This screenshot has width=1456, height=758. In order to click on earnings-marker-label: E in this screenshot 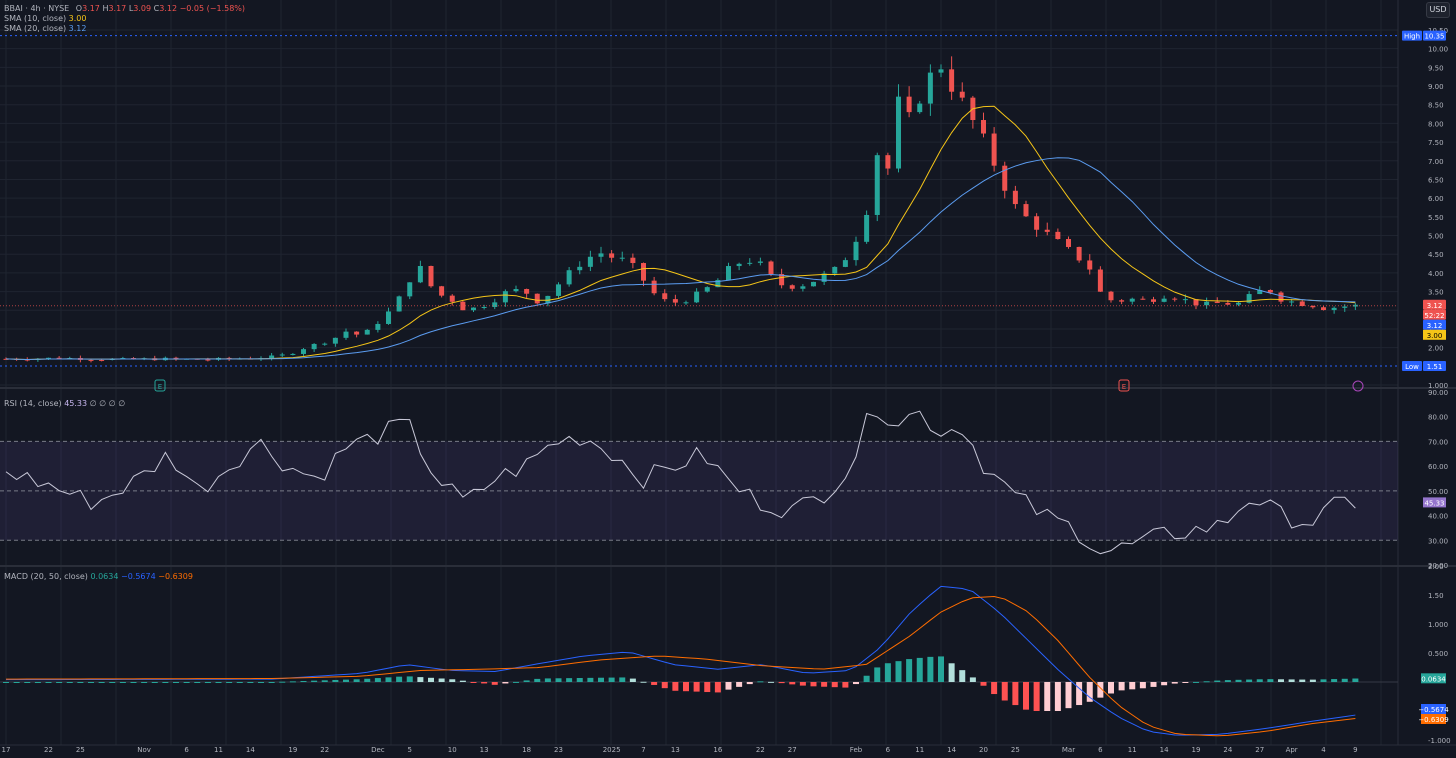, I will do `click(1124, 387)`.